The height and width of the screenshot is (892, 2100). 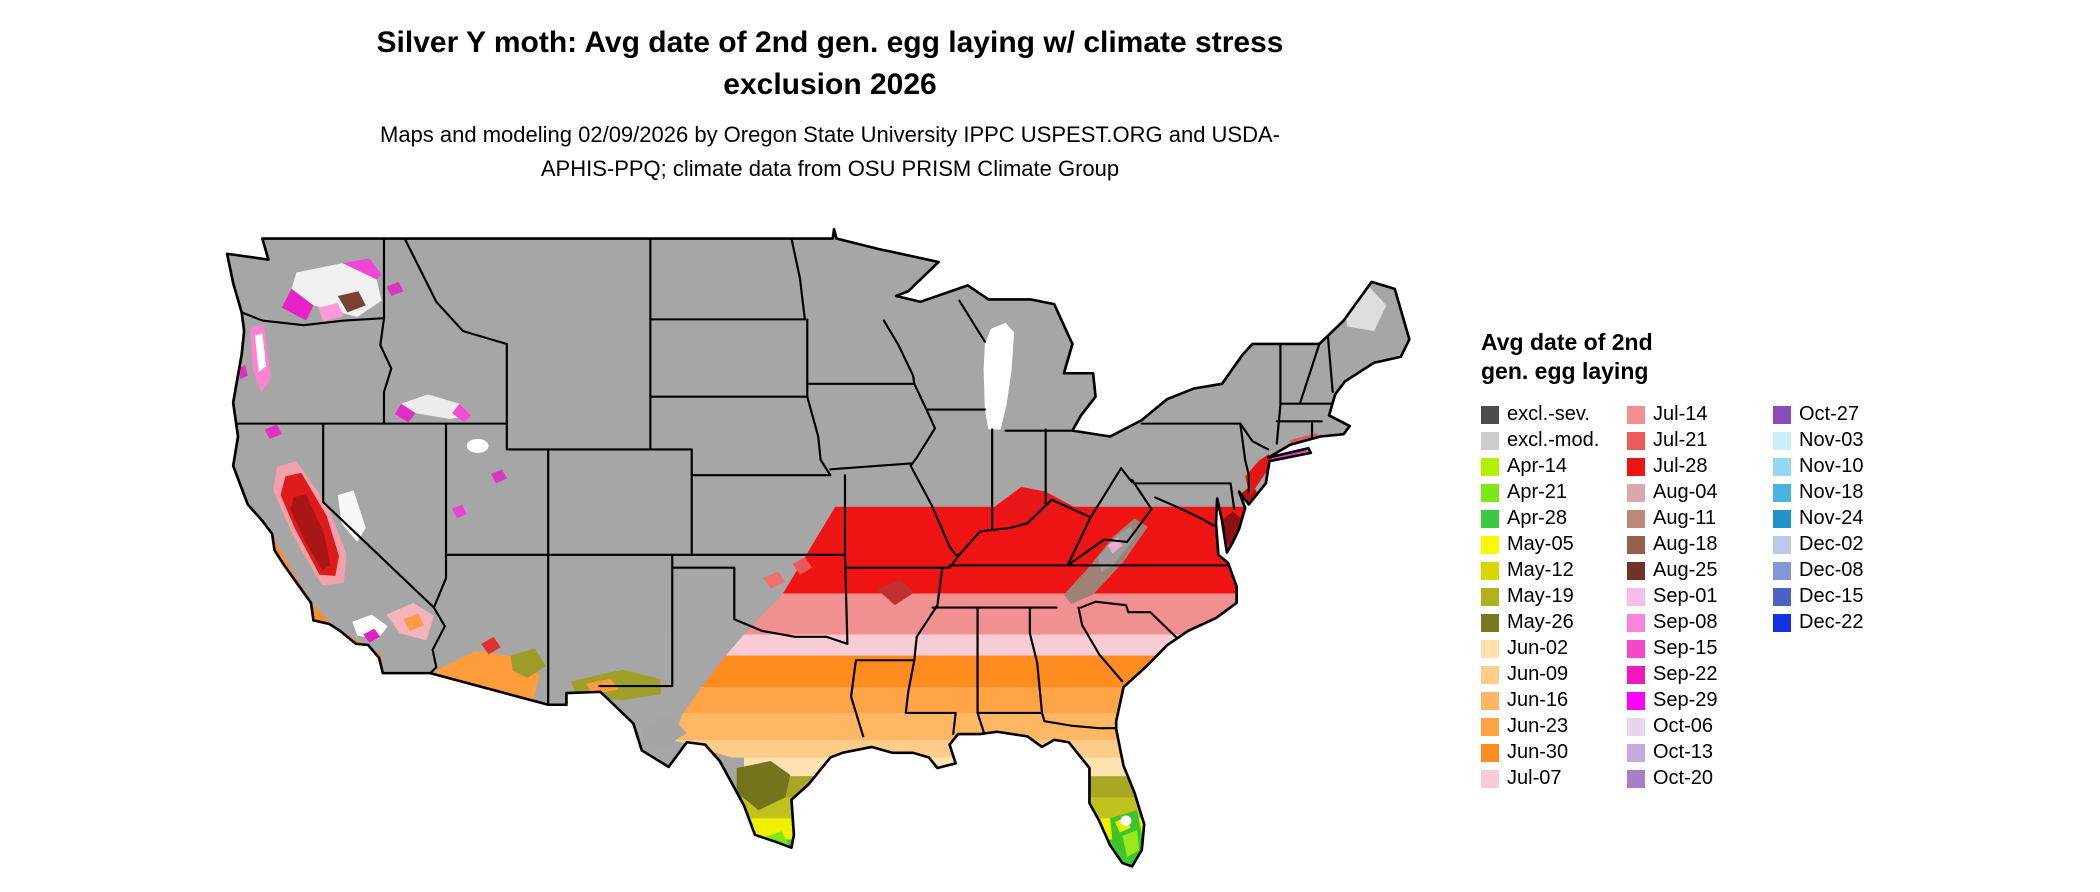 I want to click on legend-label: Apr-14, so click(x=1537, y=466).